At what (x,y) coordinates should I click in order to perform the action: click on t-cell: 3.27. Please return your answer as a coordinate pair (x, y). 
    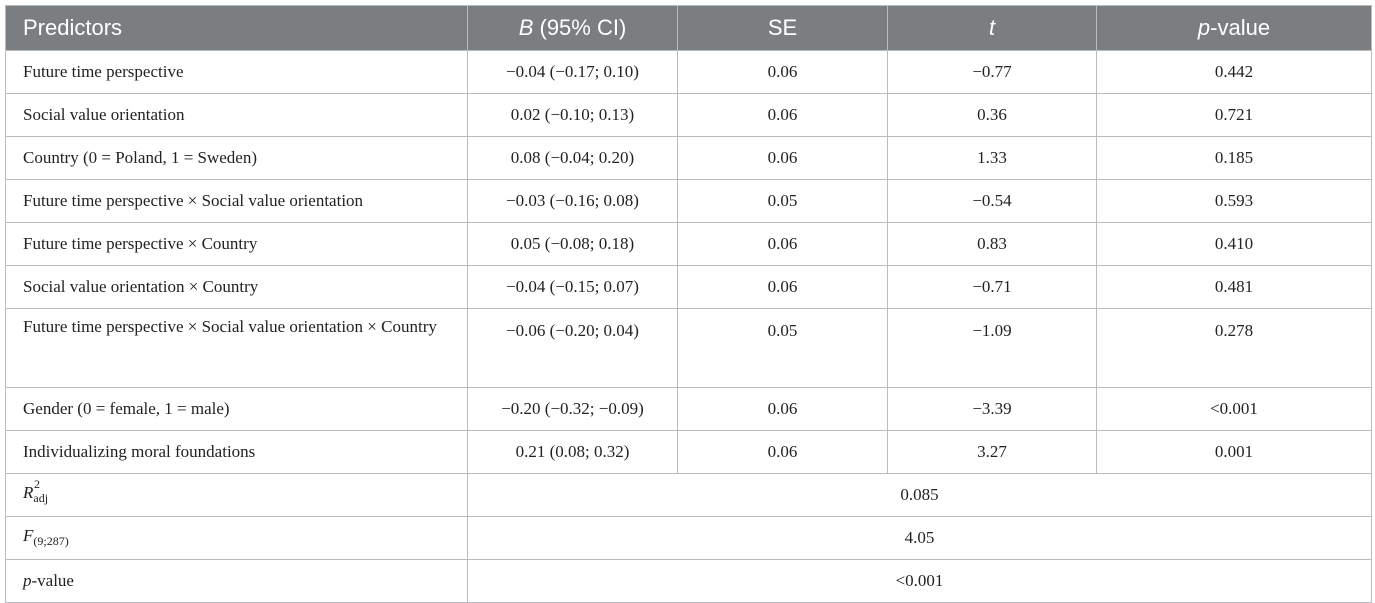
    Looking at the image, I should click on (992, 452).